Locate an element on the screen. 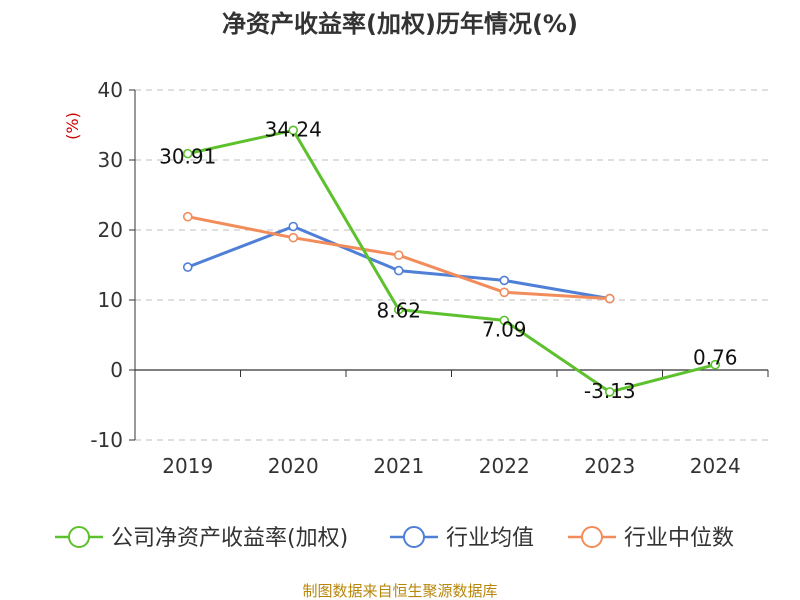 The height and width of the screenshot is (600, 800). x-tick-label: 2023 is located at coordinates (609, 466).